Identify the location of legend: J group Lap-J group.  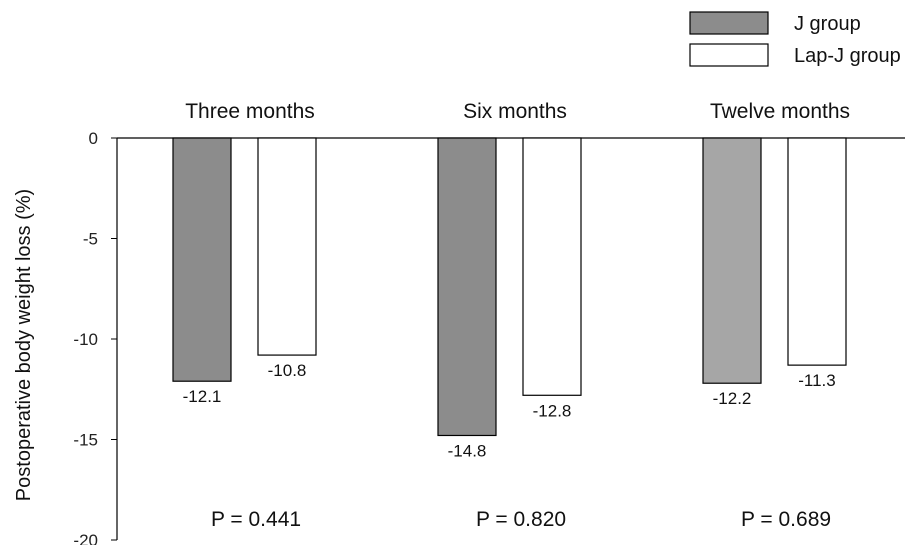
(795, 39).